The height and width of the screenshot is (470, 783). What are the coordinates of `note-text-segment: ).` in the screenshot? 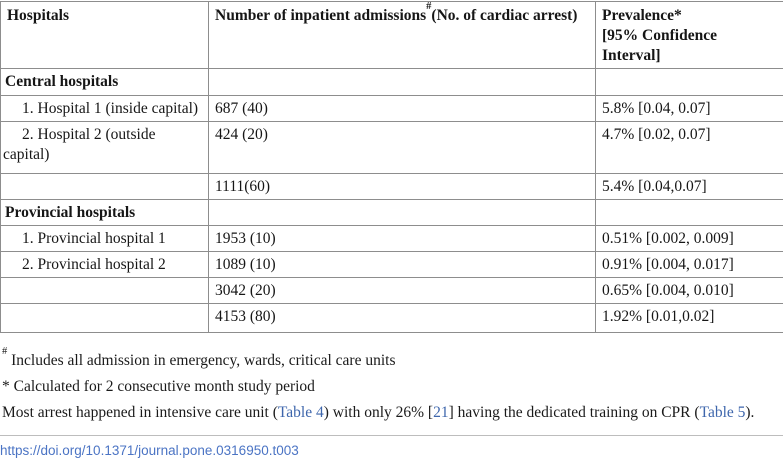 It's located at (750, 412).